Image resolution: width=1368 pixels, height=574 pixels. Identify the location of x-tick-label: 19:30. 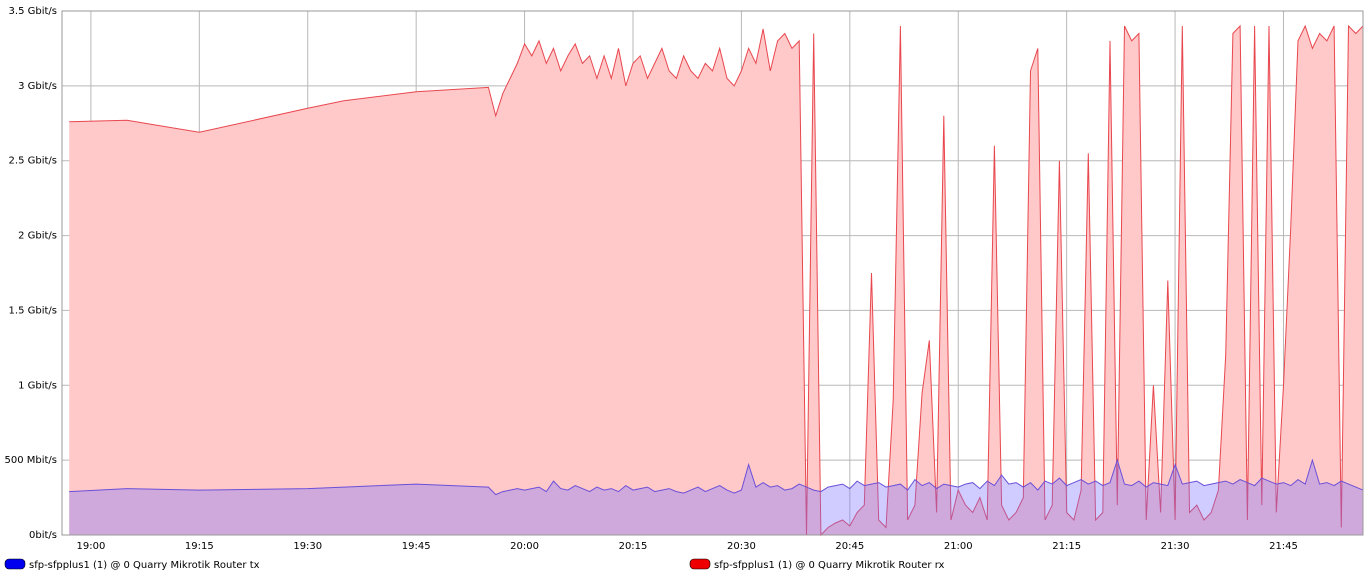
(307, 546).